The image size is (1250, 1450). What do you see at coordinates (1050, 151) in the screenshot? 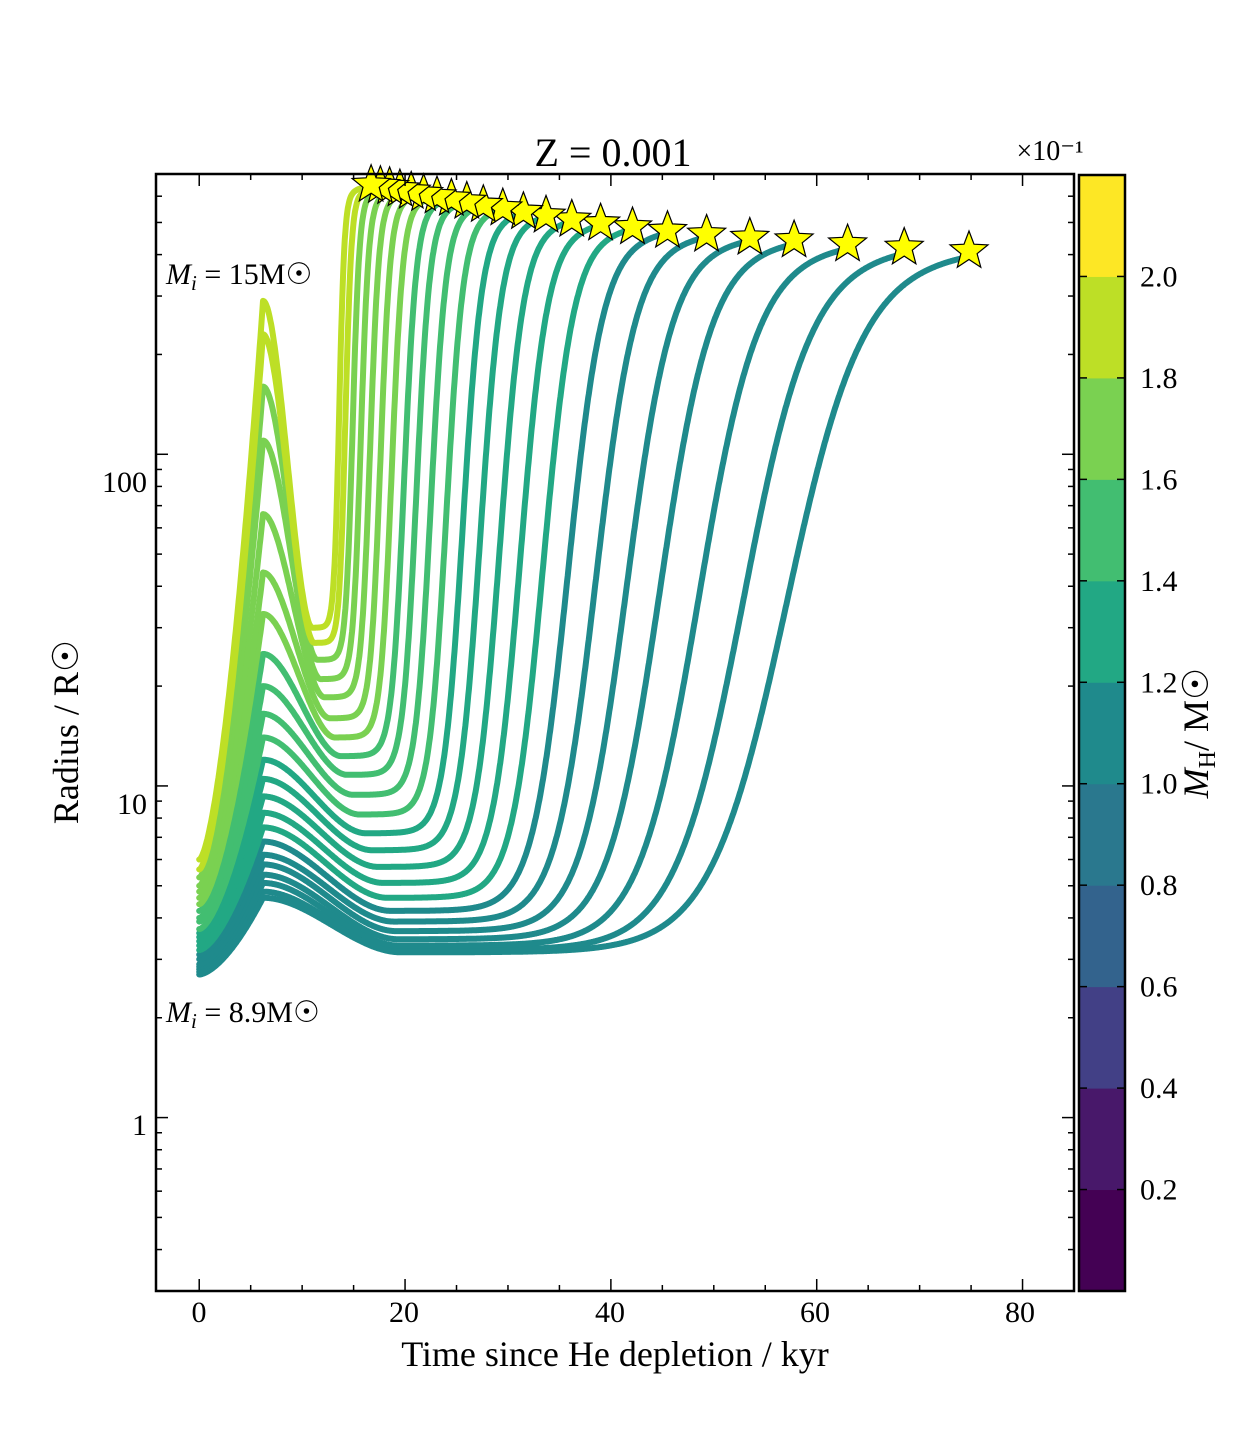
I see `colorbar-multiplier: ×10⁻¹` at bounding box center [1050, 151].